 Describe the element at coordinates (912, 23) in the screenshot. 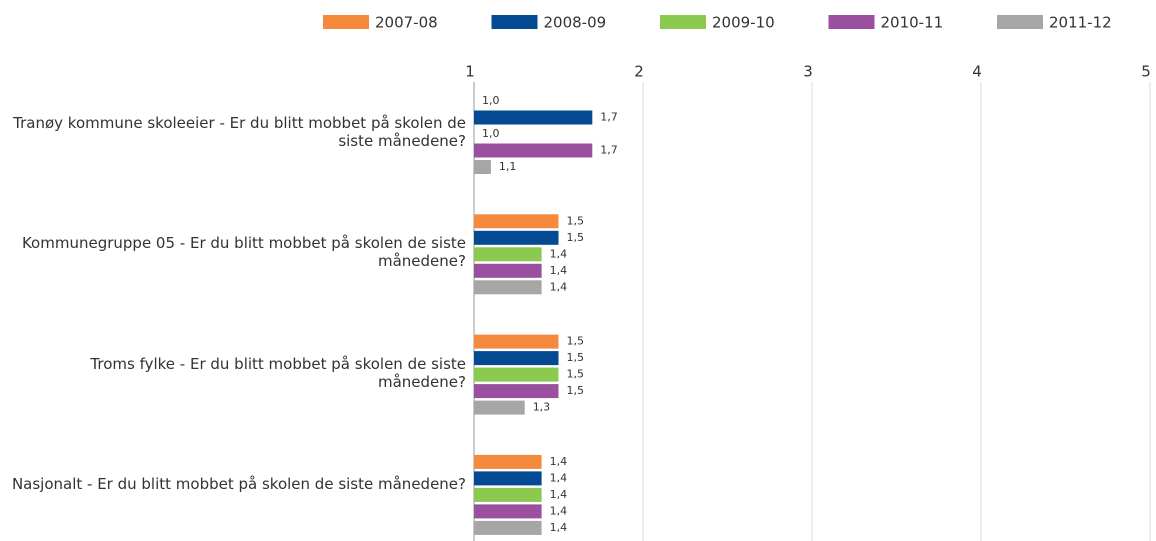

I see `legend-label: 2010-11` at that location.